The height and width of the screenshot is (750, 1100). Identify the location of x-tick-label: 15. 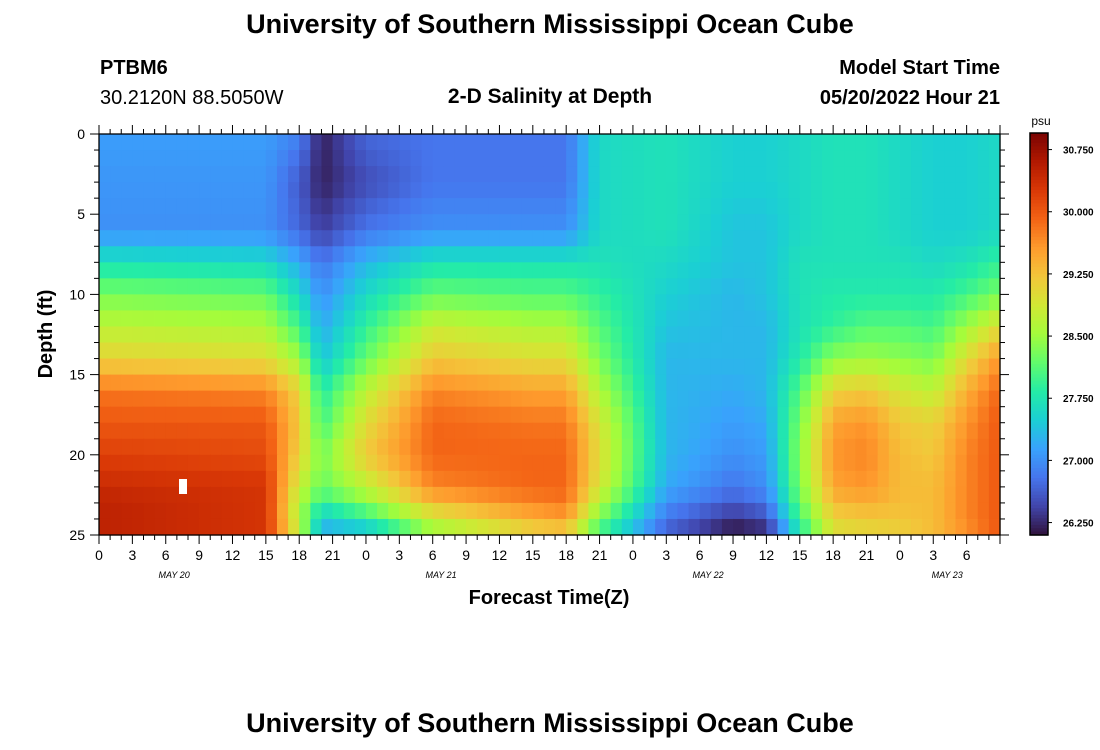
(800, 555).